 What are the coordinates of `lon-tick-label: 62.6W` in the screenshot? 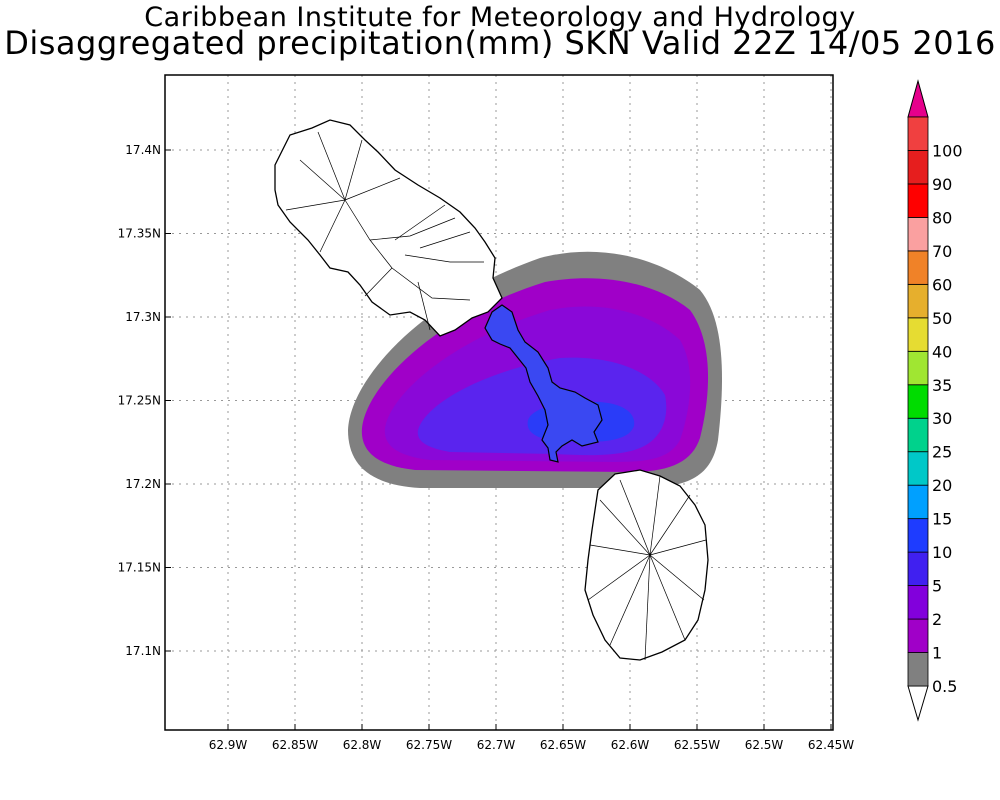 It's located at (630, 745).